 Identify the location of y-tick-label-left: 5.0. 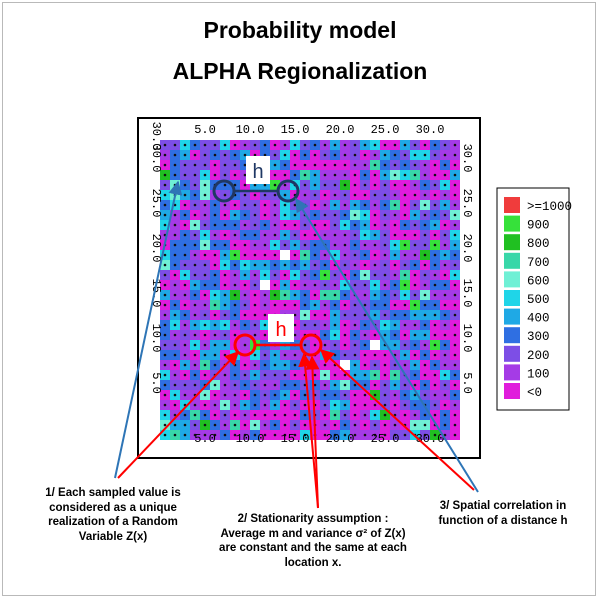
(156, 383).